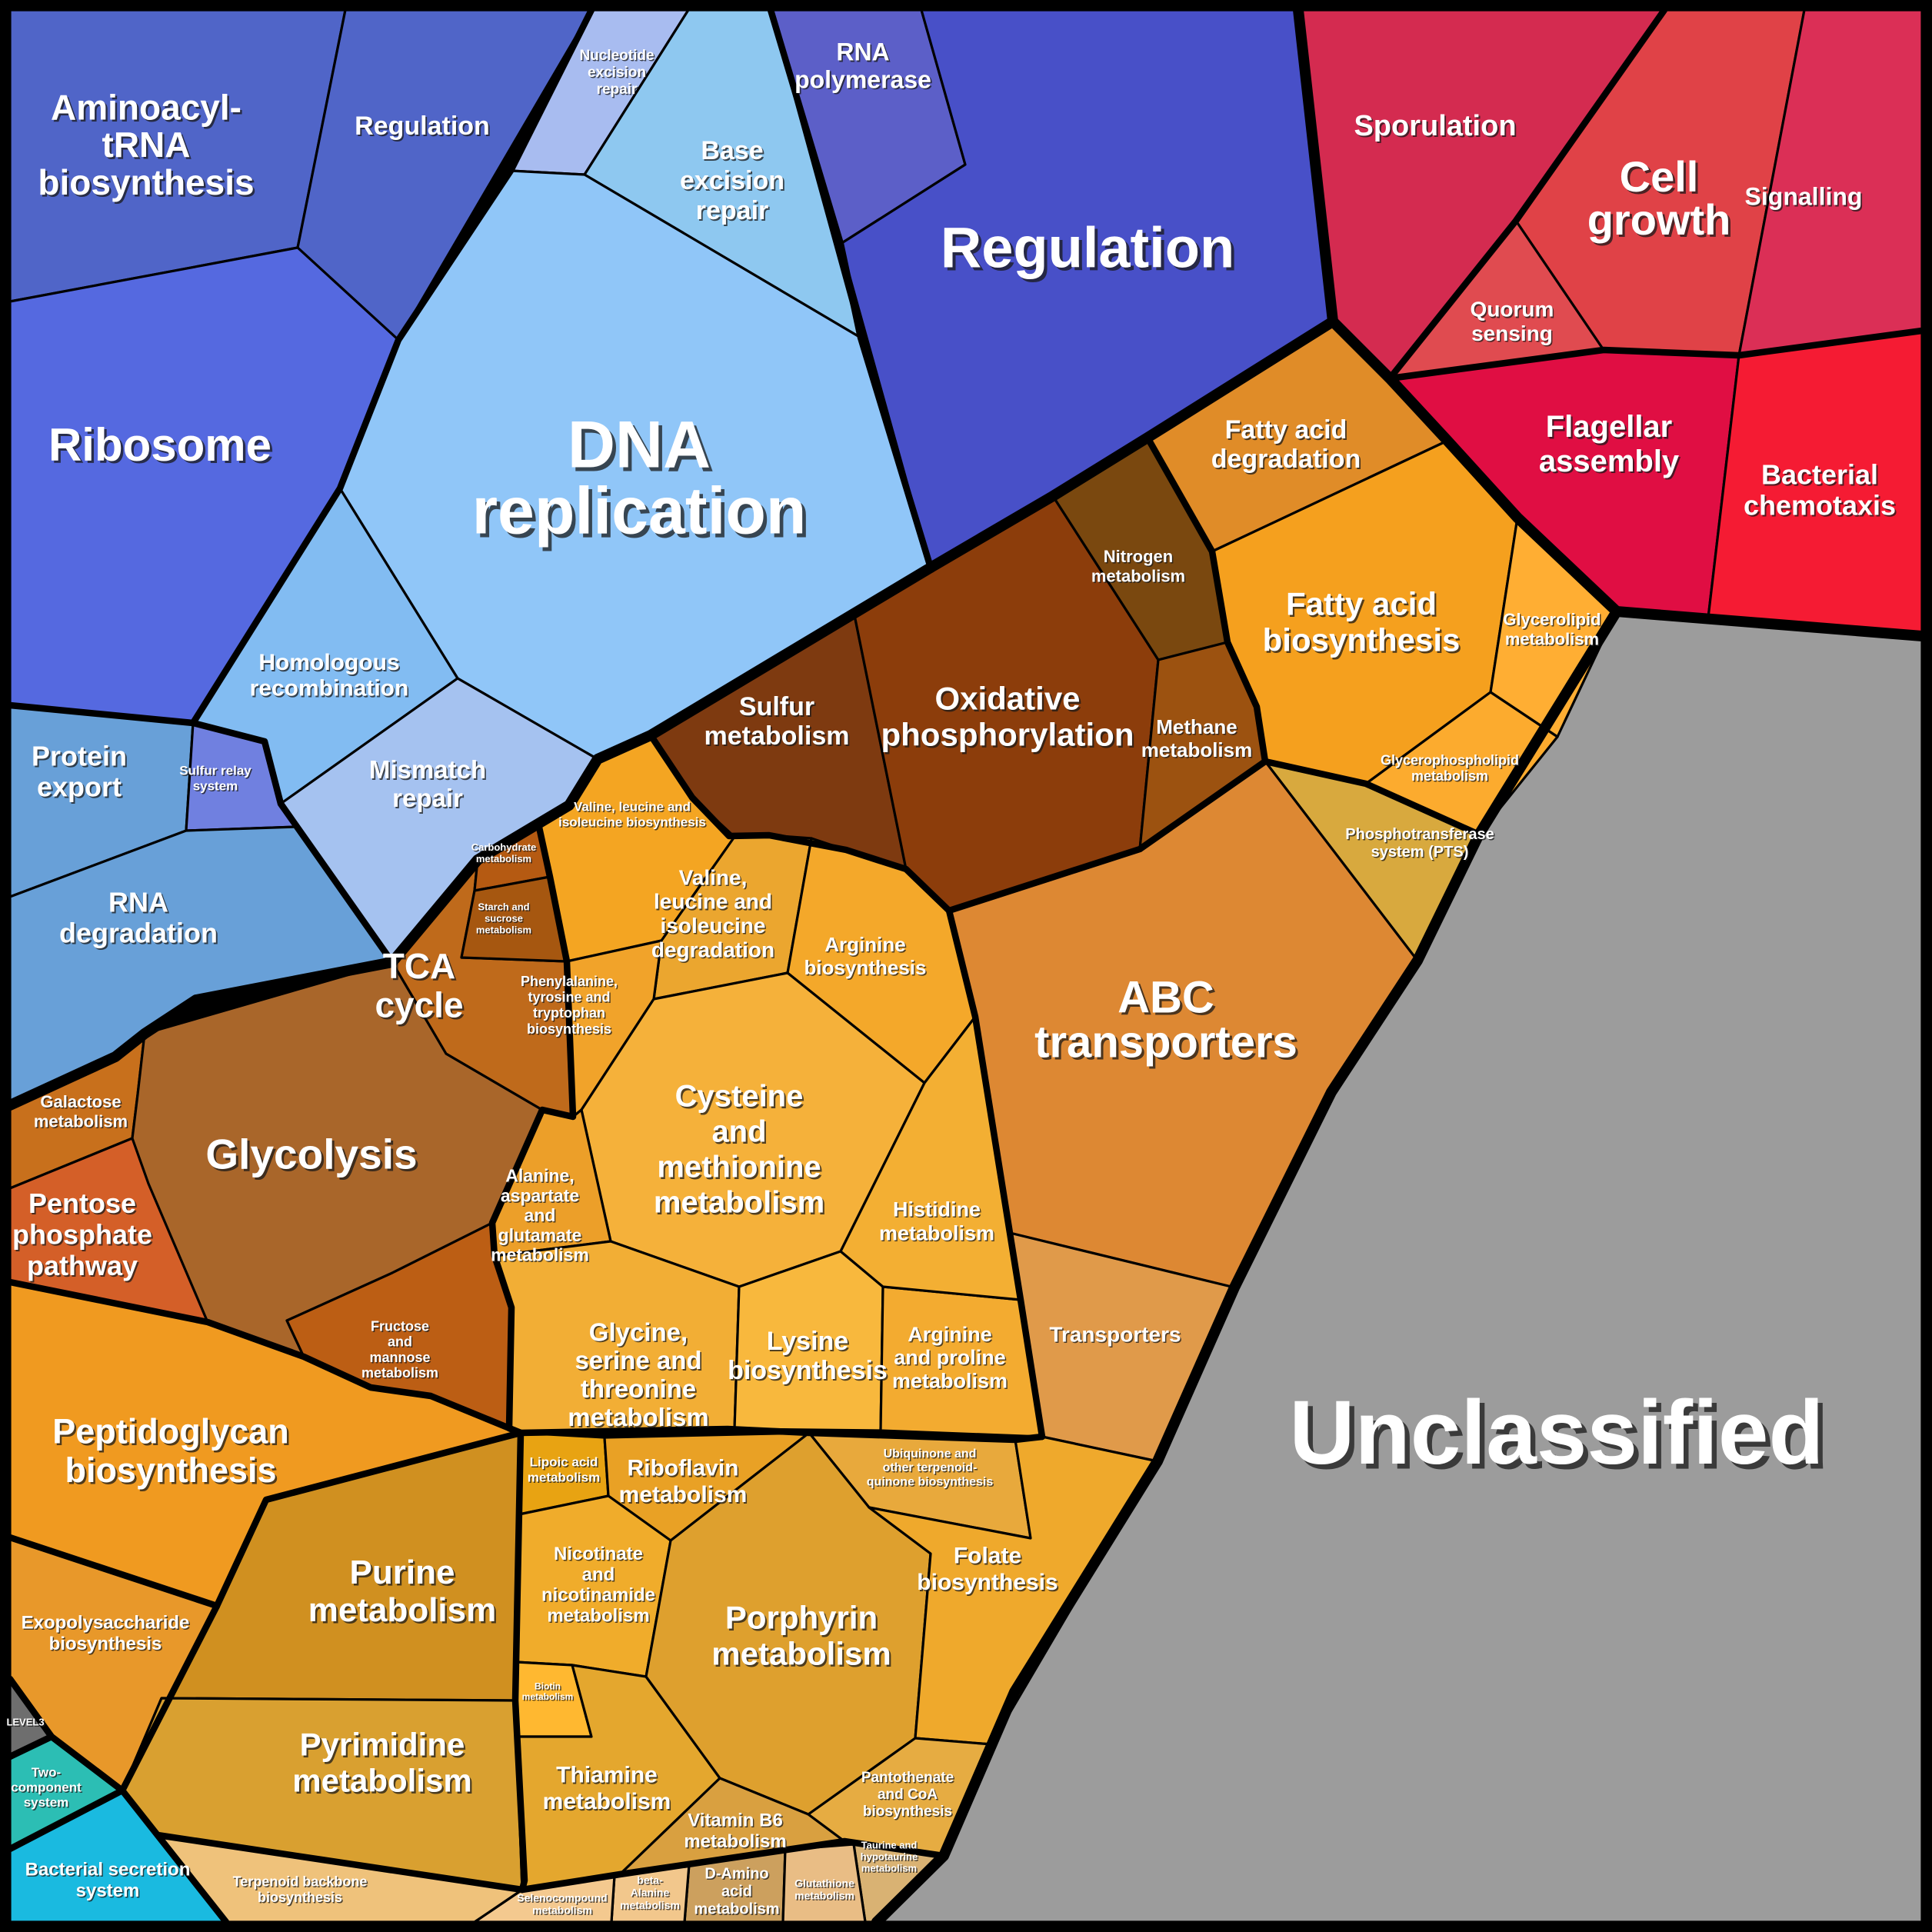  What do you see at coordinates (1819, 474) in the screenshot?
I see `svg-text: Bacterial` at bounding box center [1819, 474].